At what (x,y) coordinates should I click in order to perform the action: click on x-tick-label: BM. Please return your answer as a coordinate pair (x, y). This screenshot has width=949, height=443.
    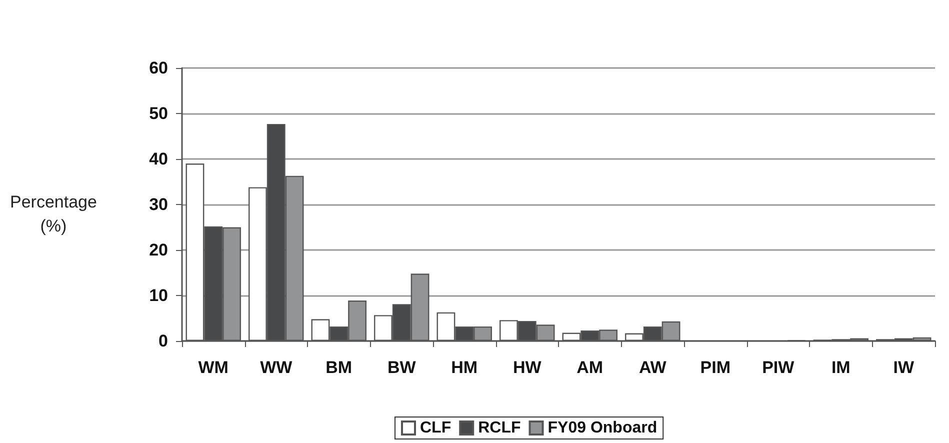
    Looking at the image, I should click on (339, 367).